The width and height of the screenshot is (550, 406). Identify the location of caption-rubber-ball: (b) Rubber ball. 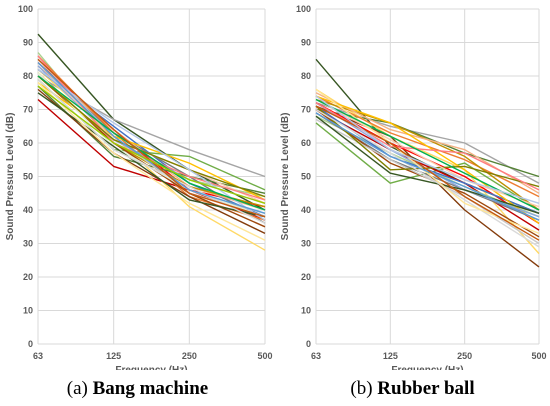
(412, 389).